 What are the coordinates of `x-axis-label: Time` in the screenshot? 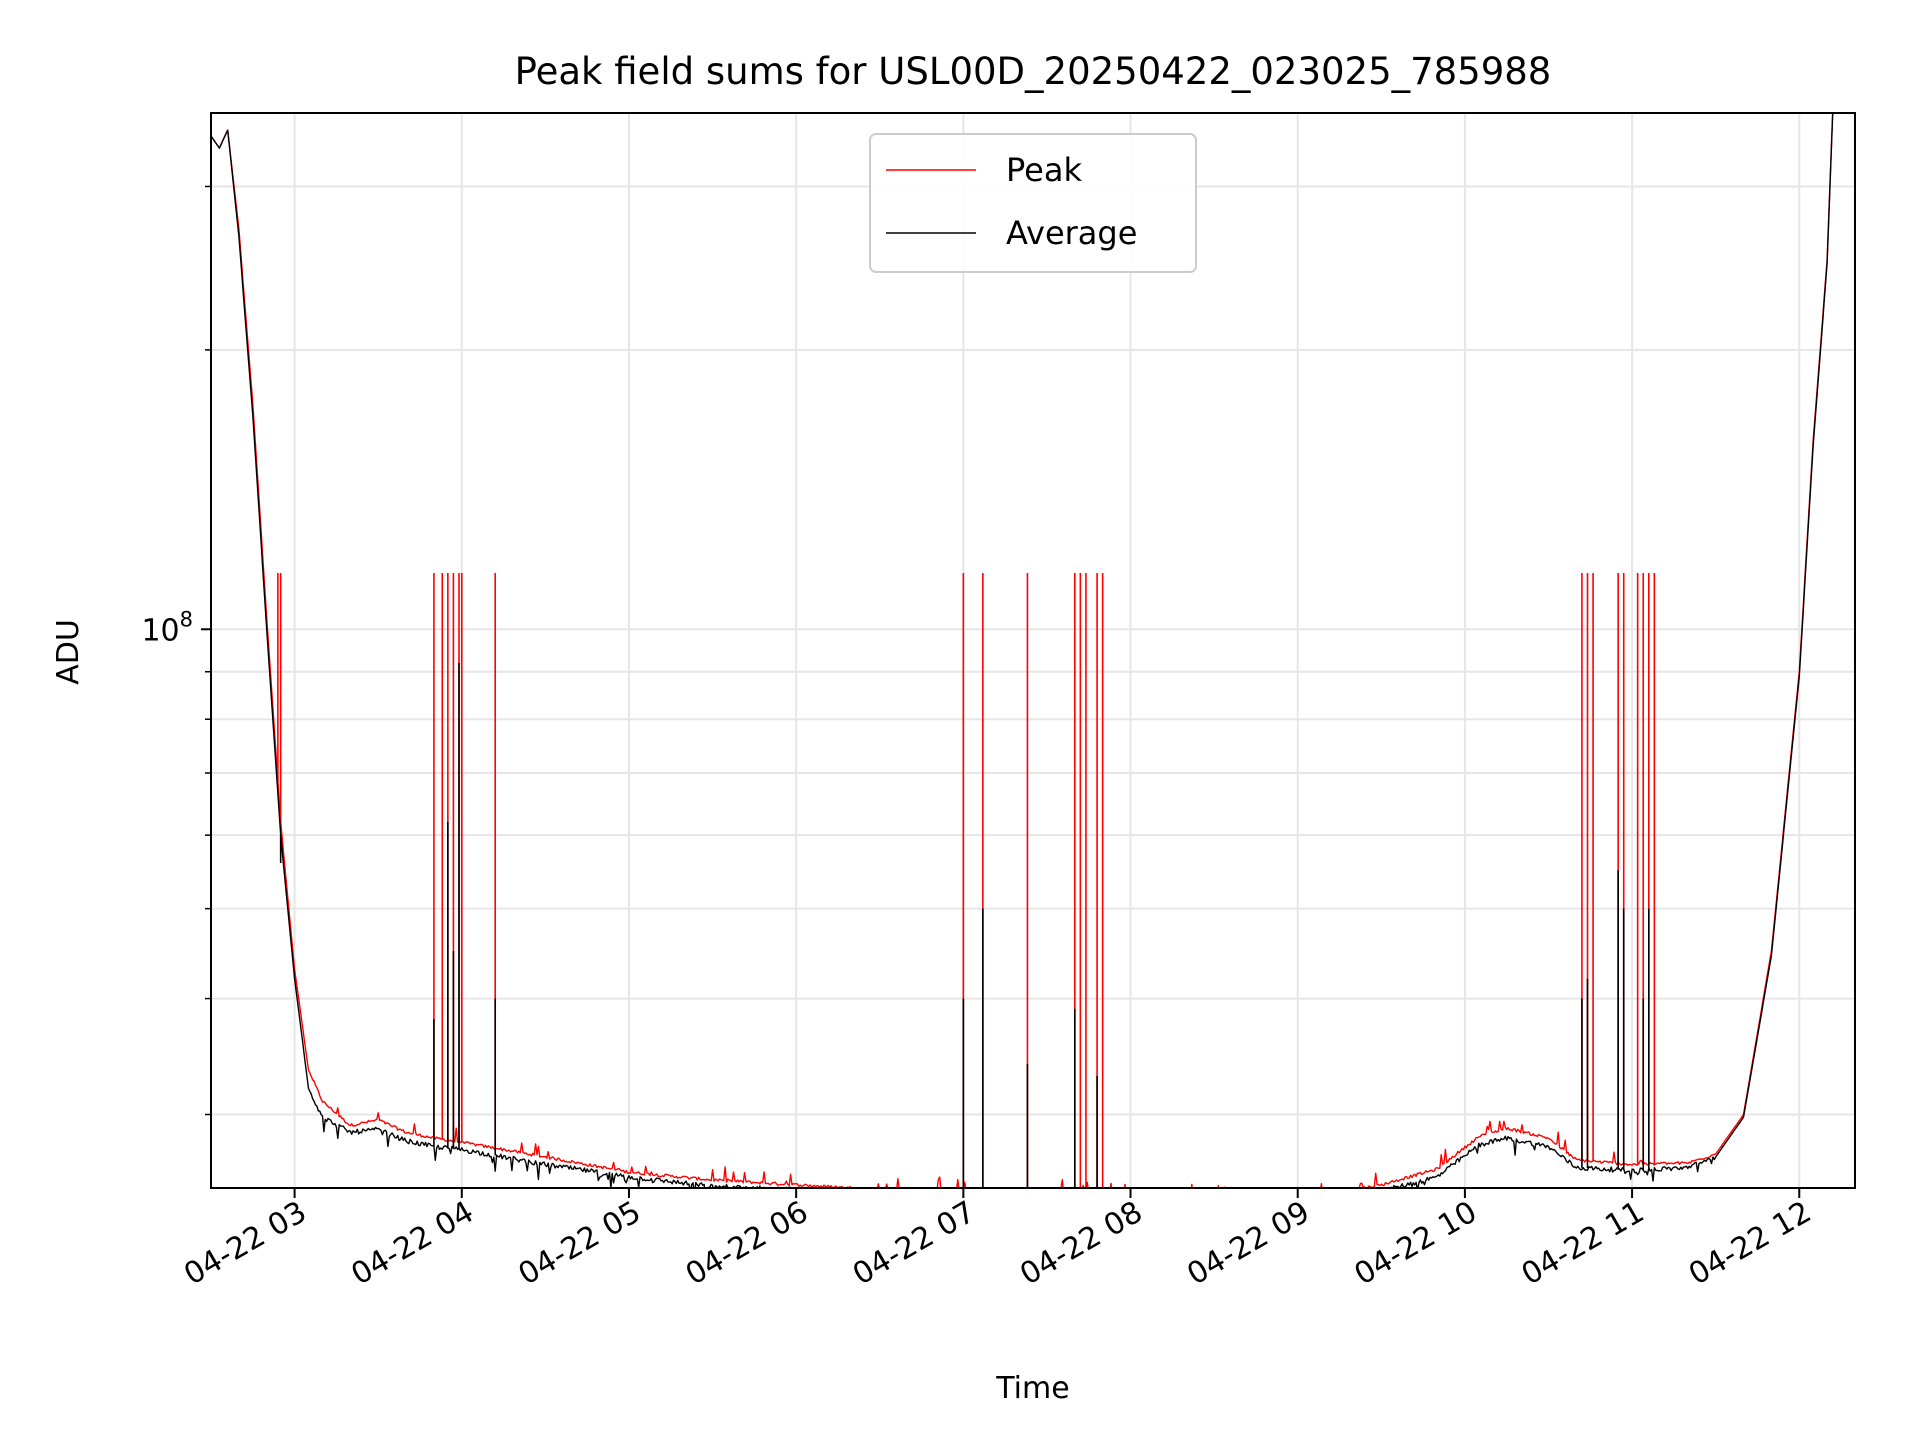 It's located at (1032, 1388).